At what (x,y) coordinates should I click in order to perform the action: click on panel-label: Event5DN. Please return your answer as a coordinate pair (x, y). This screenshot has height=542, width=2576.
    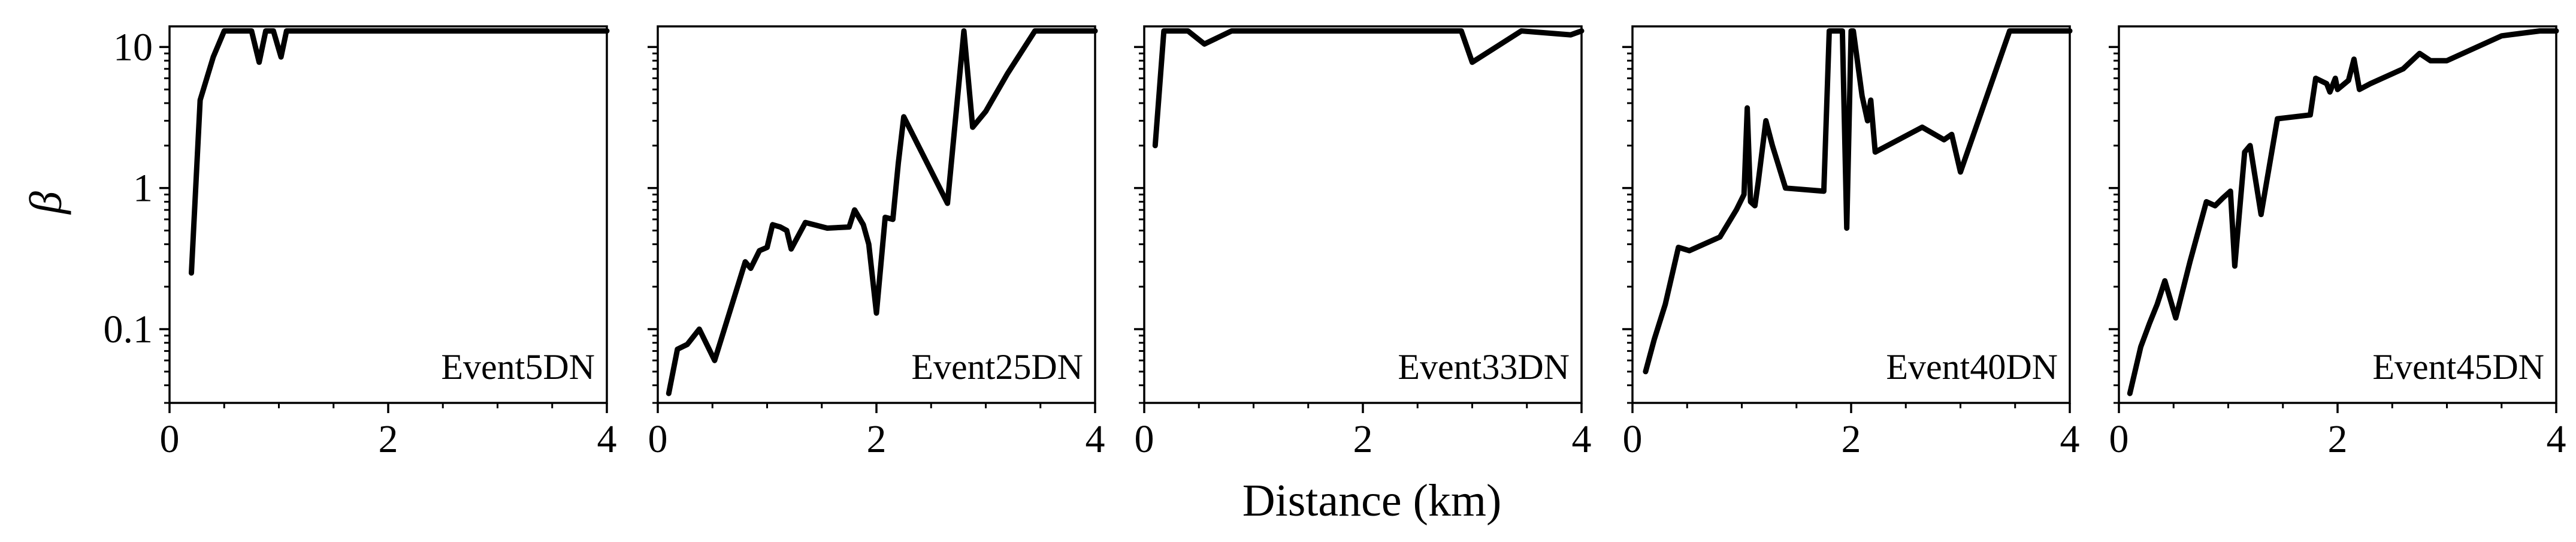
    Looking at the image, I should click on (518, 367).